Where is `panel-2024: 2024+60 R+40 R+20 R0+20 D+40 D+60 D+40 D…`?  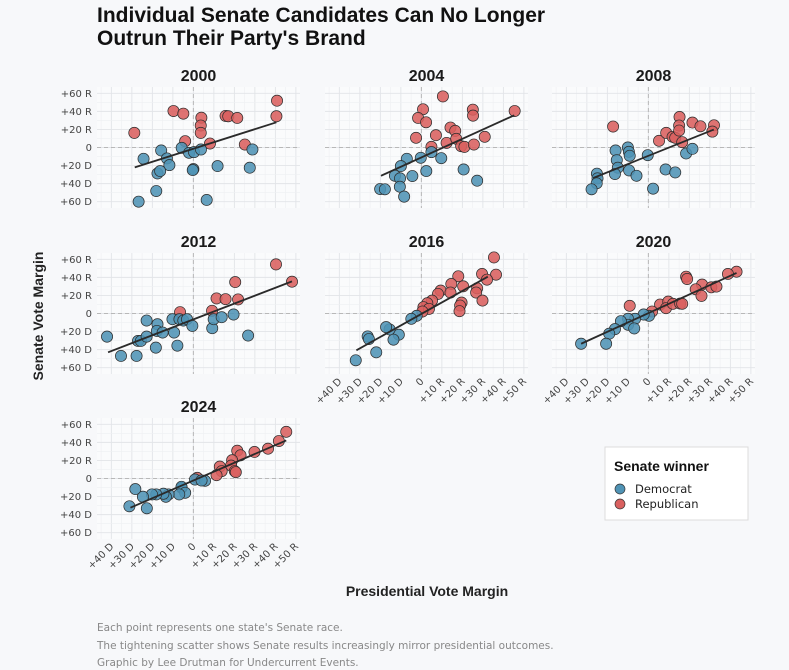 panel-2024: 2024+60 R+40 R+20 R0+20 D+40 D+60 D+40 D… is located at coordinates (180, 485).